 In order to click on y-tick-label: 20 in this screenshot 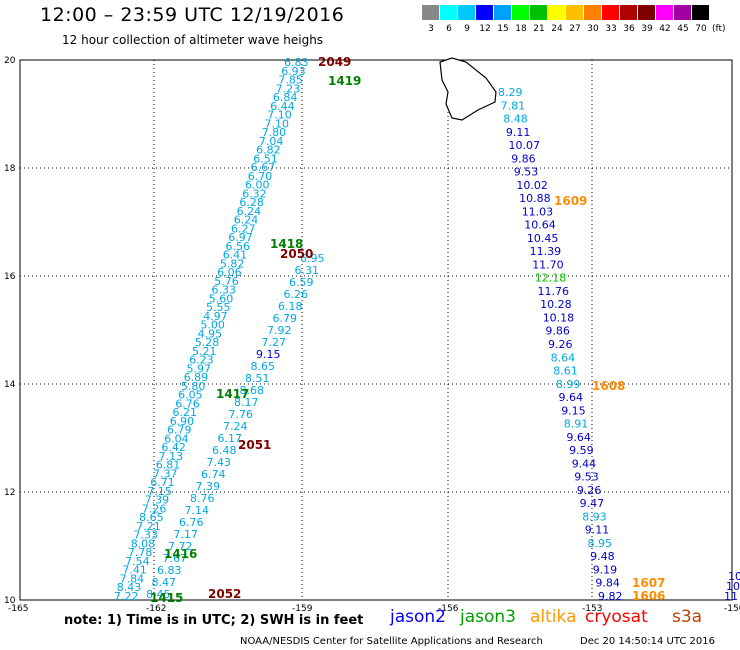, I will do `click(10, 61)`.